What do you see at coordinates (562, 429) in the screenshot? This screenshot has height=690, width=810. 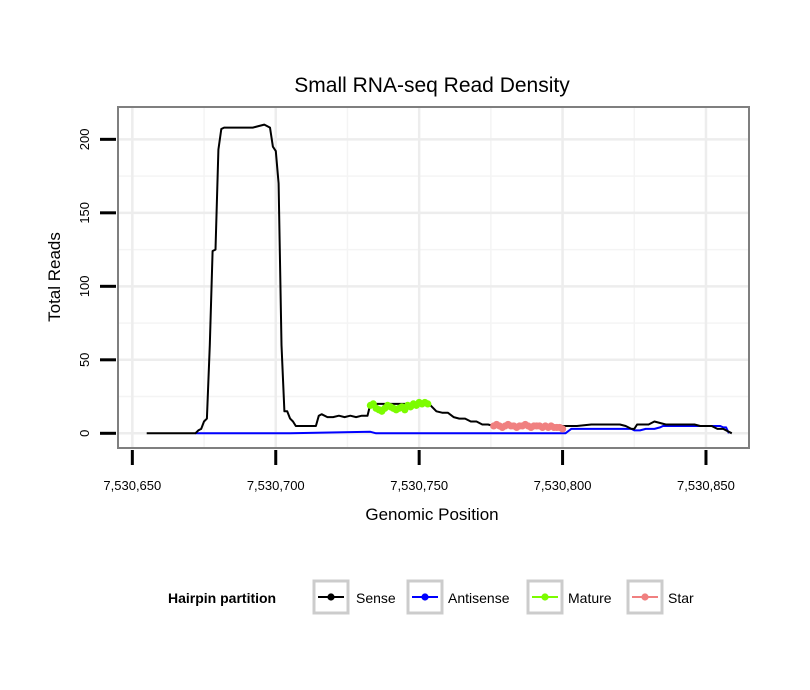 I see `series-point-star` at bounding box center [562, 429].